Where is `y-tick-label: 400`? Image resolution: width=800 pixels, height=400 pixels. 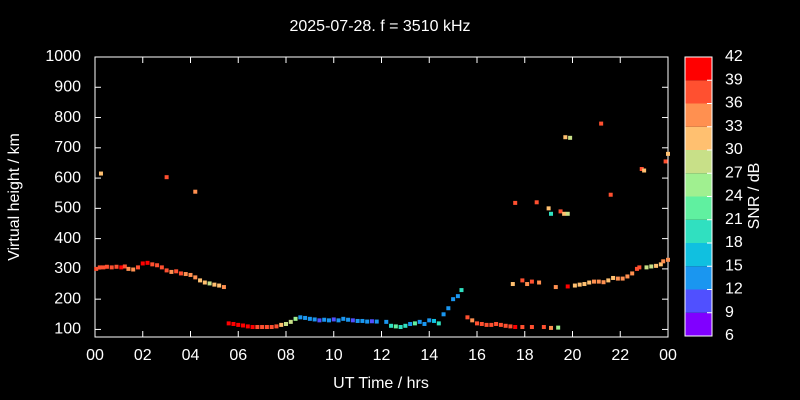 y-tick-label: 400 is located at coordinates (67, 238).